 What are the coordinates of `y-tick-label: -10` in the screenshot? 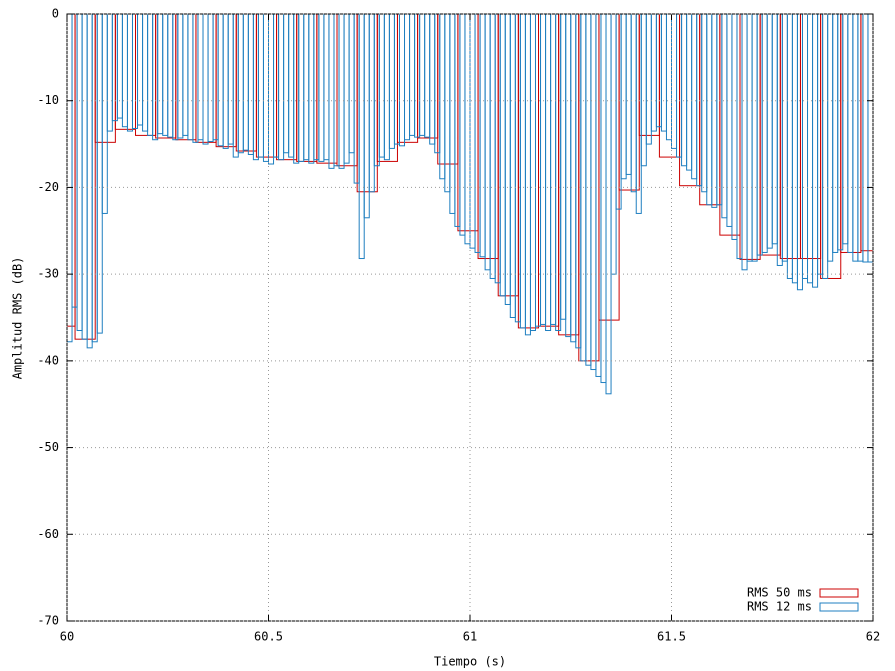 It's located at (48, 100).